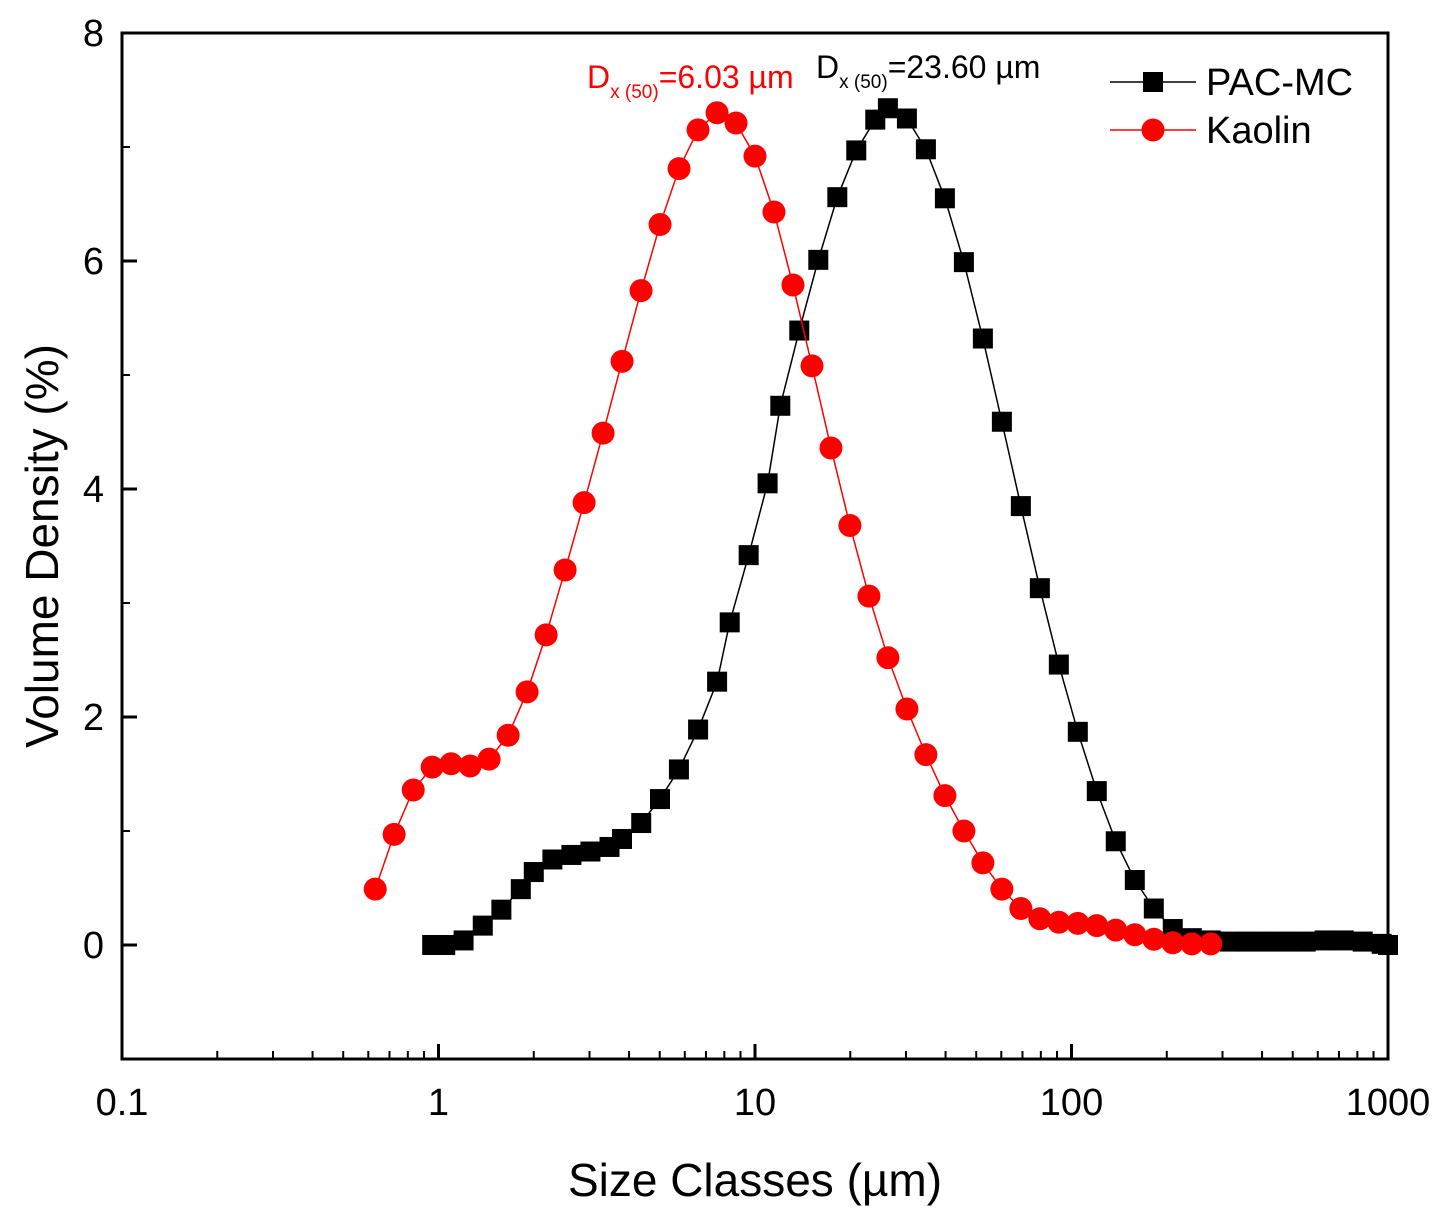 The image size is (1454, 1224). I want to click on legend-label-kaolin: Kaolin, so click(1259, 131).